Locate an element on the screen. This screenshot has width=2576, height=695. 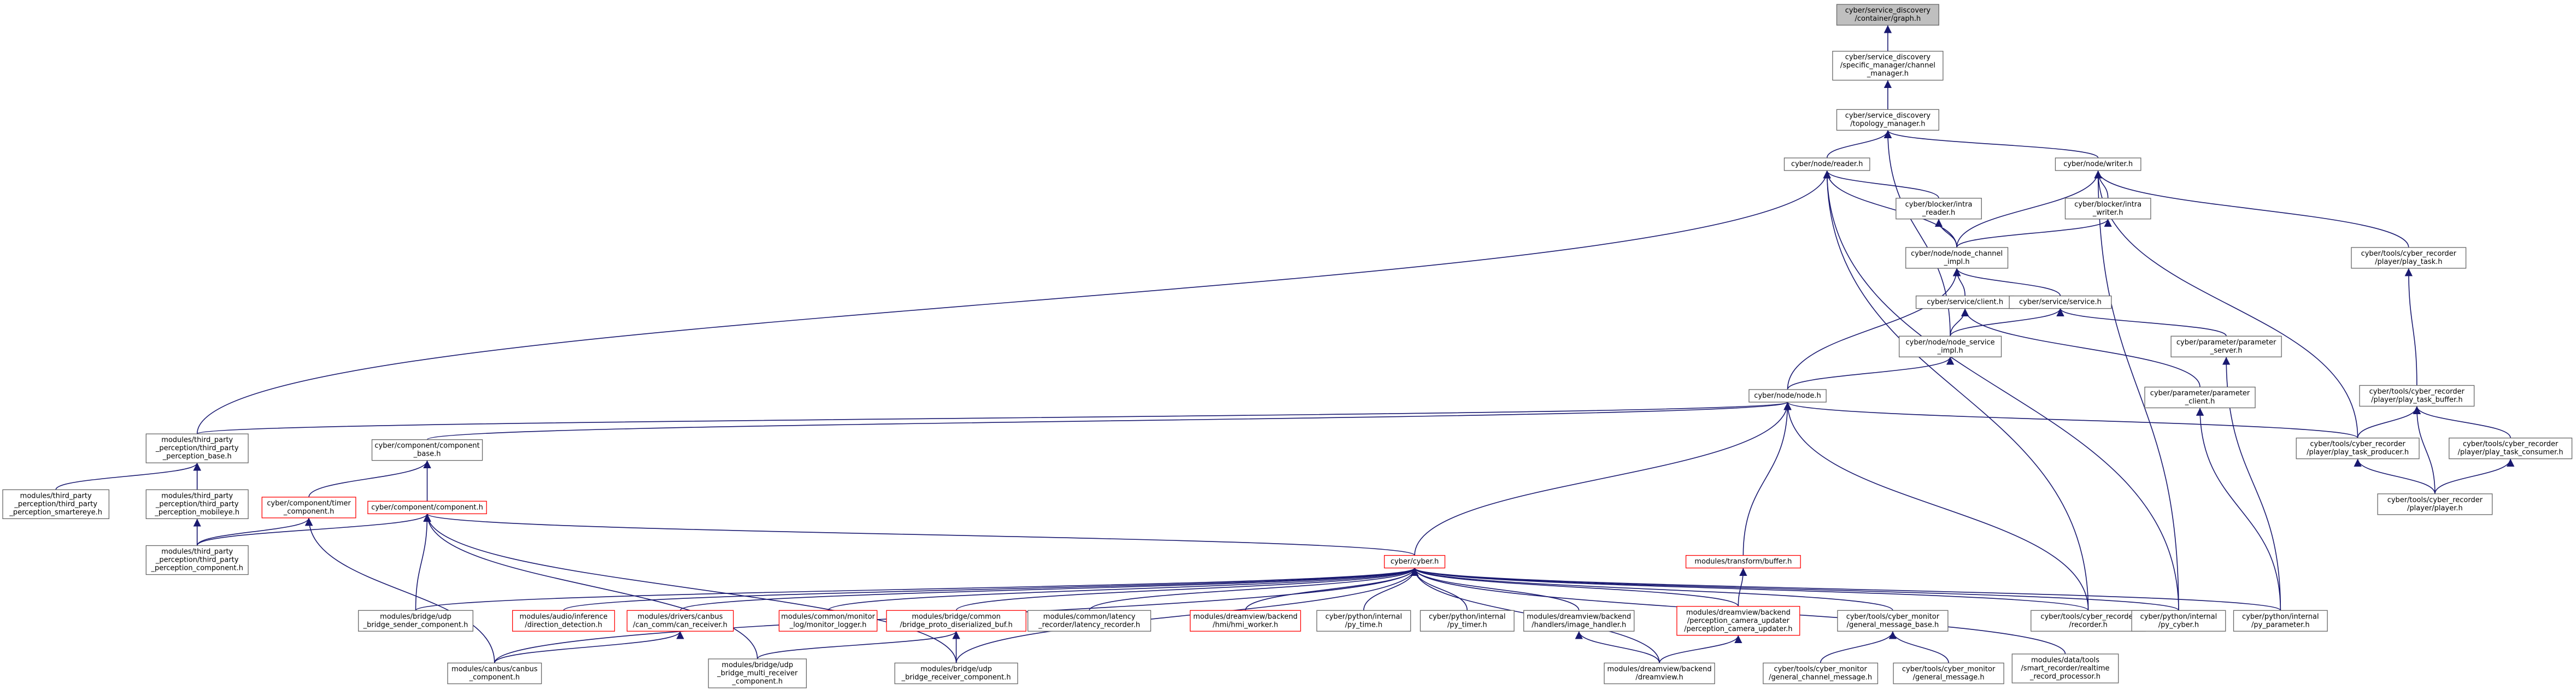
node-label: cyber/blocker/intra is located at coordinates (1939, 205).